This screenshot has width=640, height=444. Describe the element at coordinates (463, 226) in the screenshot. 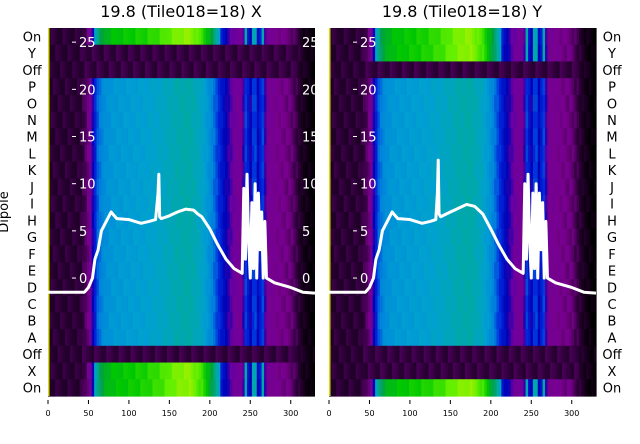

I see `line-series` at that location.